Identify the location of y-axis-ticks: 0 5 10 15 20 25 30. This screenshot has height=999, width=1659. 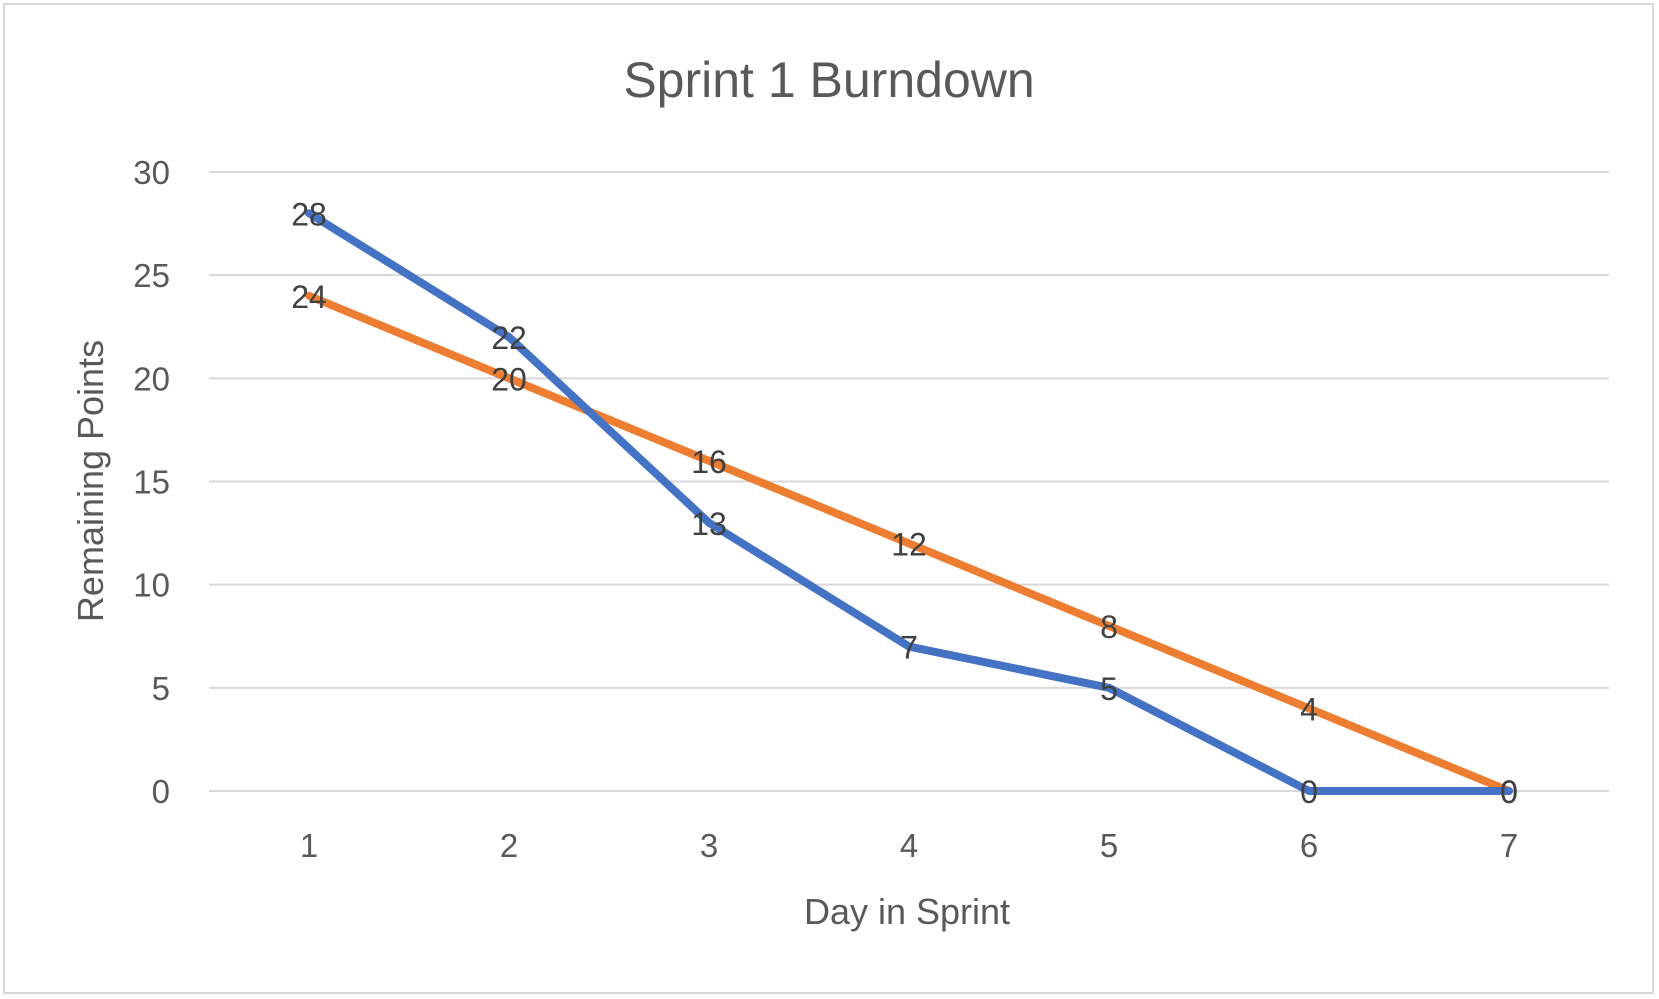
(151, 482).